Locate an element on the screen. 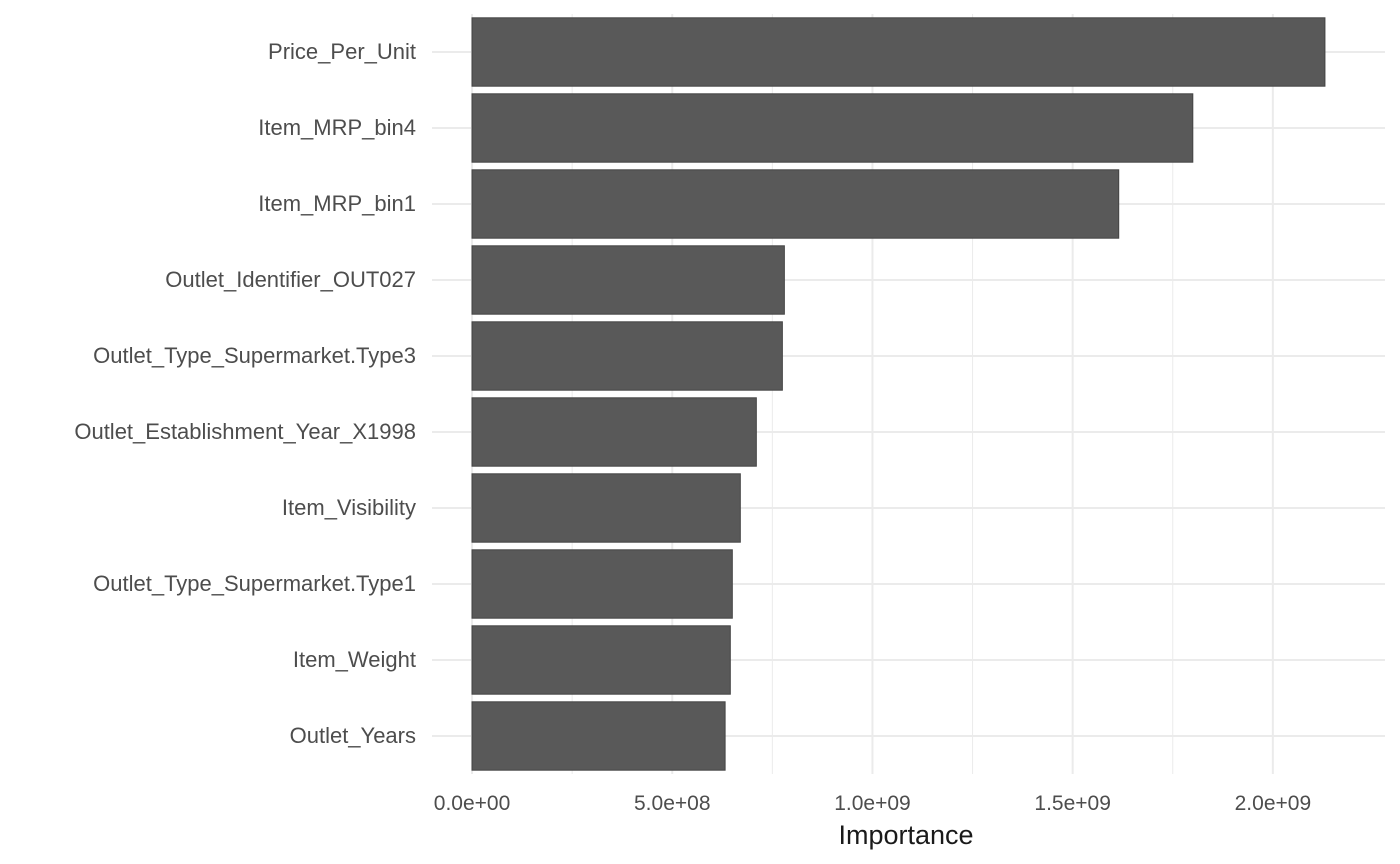 This screenshot has width=1400, height=864. y-tick-label: Outlet_Type_Supermarket.Type1 is located at coordinates (254, 583).